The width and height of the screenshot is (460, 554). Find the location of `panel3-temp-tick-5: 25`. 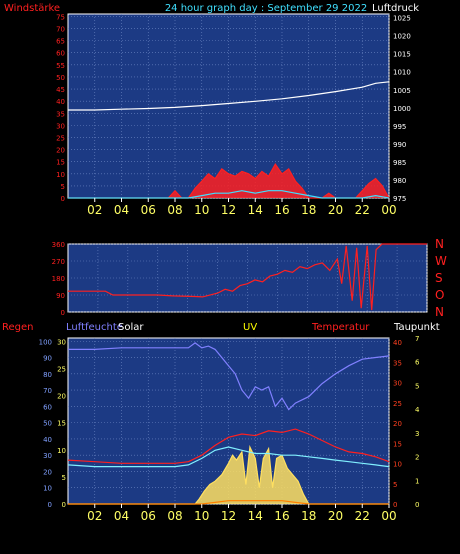

panel3-temp-tick-5: 25 is located at coordinates (397, 404).